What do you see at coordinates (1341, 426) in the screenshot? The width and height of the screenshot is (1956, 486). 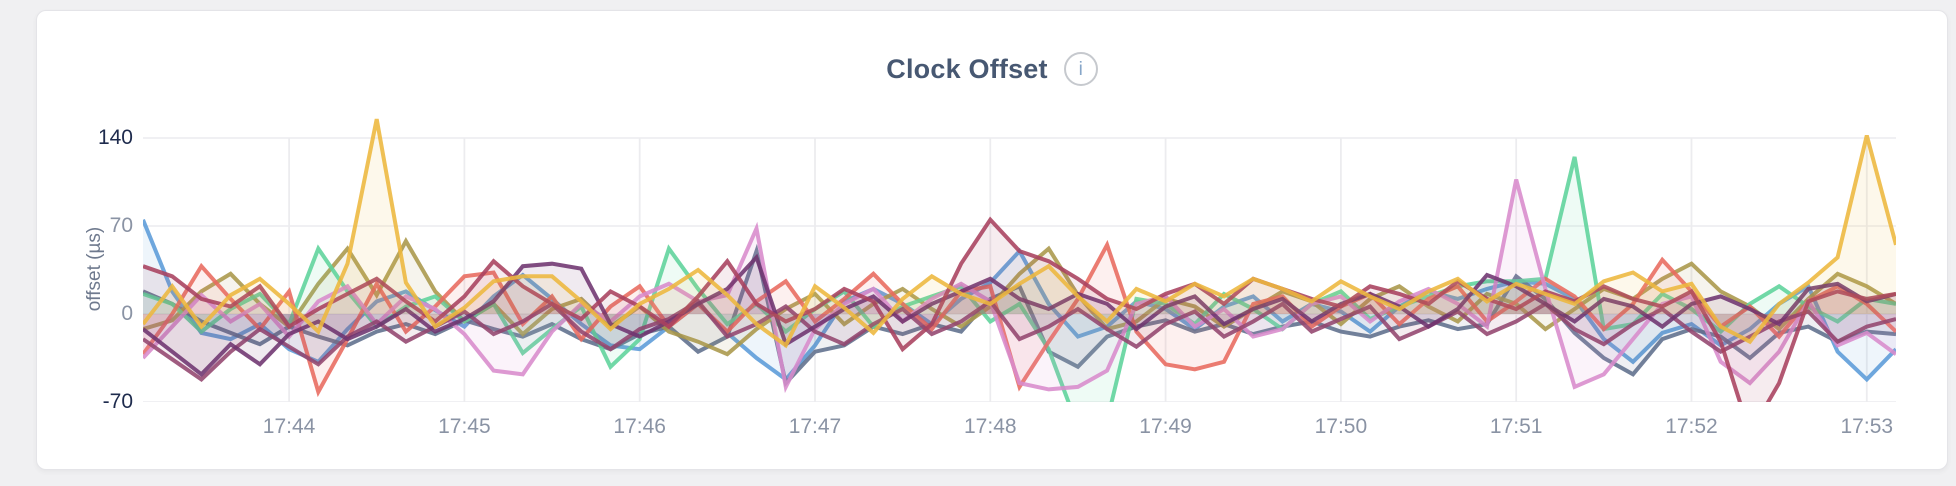 I see `x-tick-label: 17:50` at bounding box center [1341, 426].